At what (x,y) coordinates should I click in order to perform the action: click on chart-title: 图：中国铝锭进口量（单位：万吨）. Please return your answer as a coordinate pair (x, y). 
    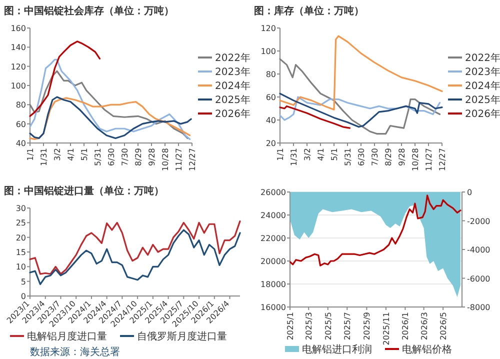
    Looking at the image, I should click on (84, 191).